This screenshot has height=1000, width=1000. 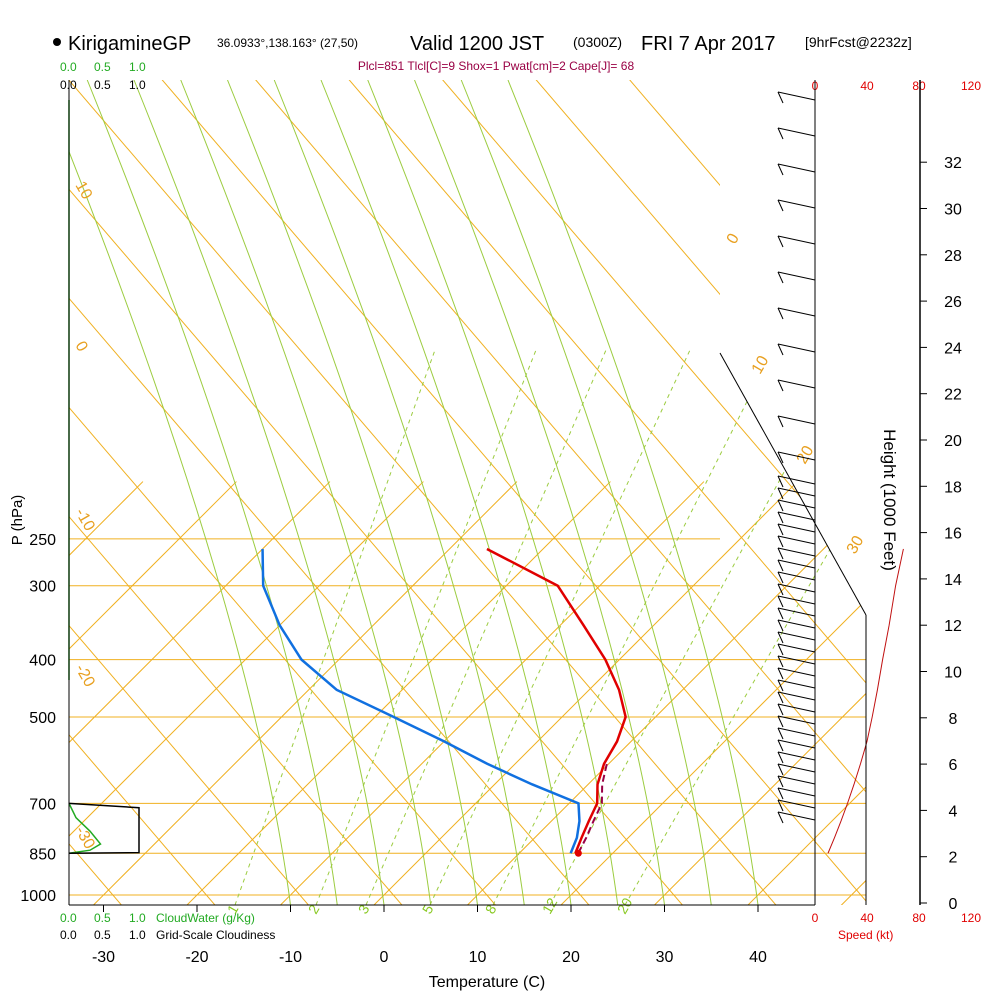 What do you see at coordinates (953, 163) in the screenshot?
I see `height-tick-label-32: 32` at bounding box center [953, 163].